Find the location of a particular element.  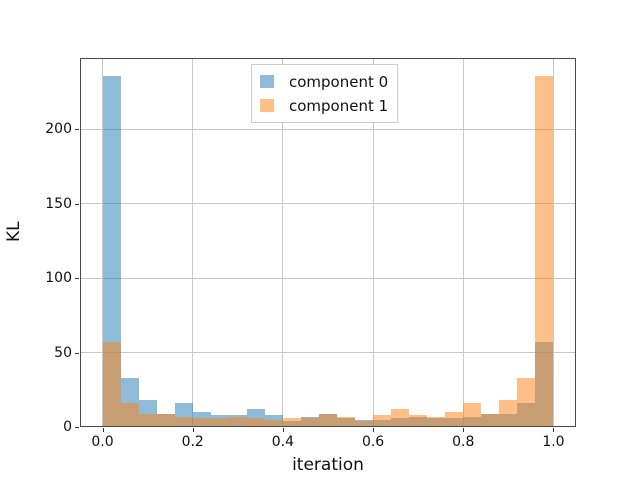

y-tick-label-200: 200 is located at coordinates (58, 129).